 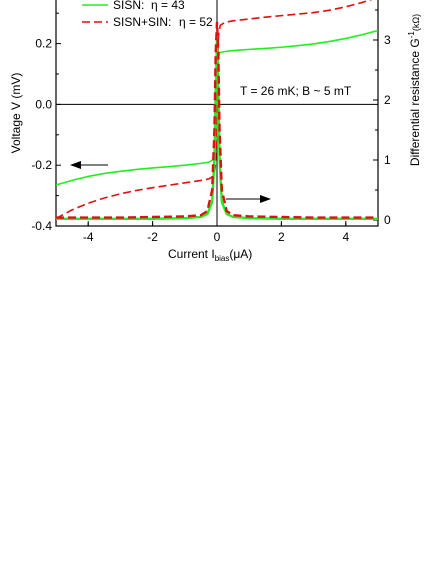 What do you see at coordinates (217, 237) in the screenshot?
I see `x-tick-label: 0` at bounding box center [217, 237].